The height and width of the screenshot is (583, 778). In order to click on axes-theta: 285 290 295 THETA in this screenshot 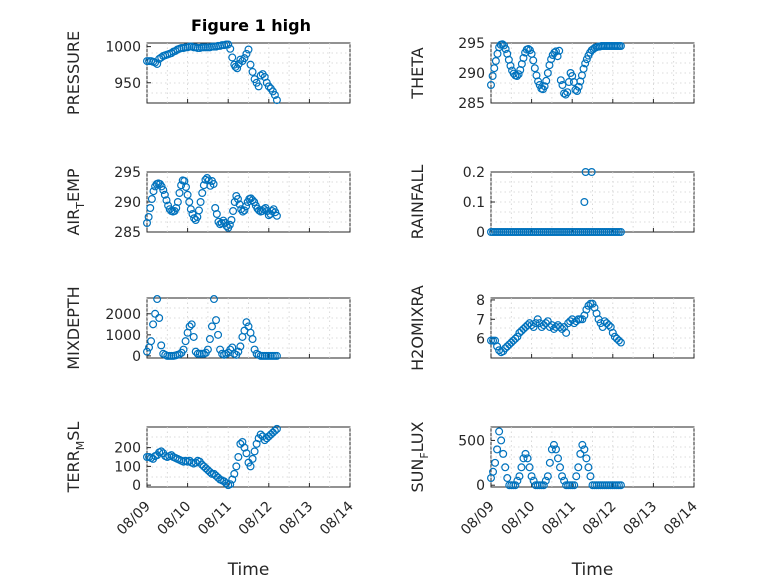, I will do `click(551, 74)`.